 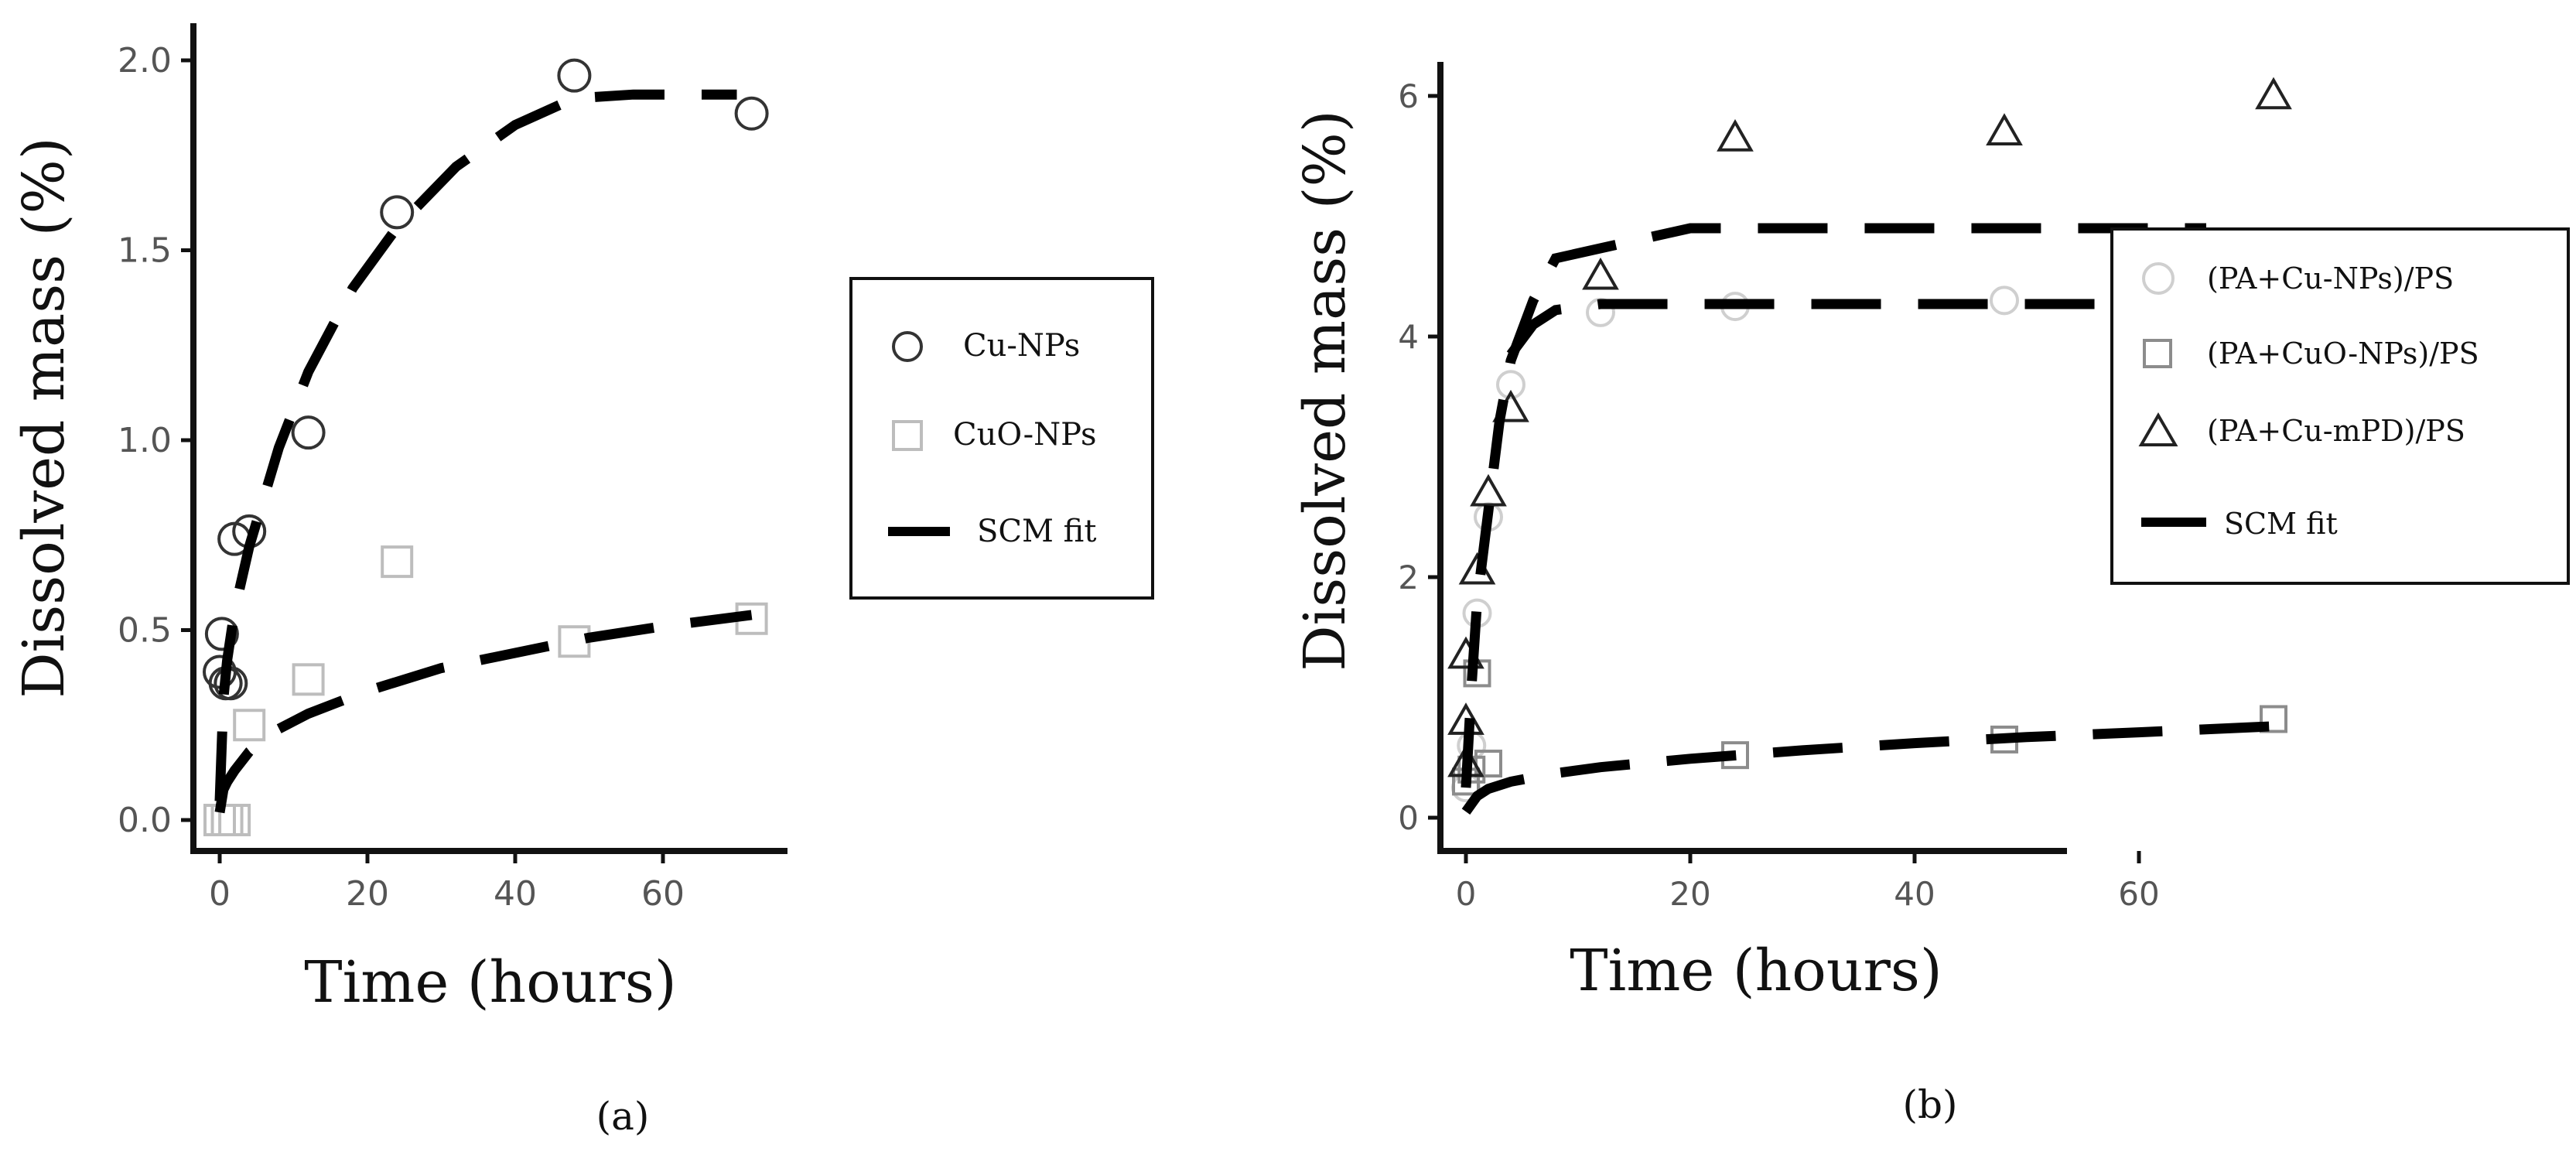 I want to click on panel-a-x-axis-label: Time (hours), so click(x=490, y=983).